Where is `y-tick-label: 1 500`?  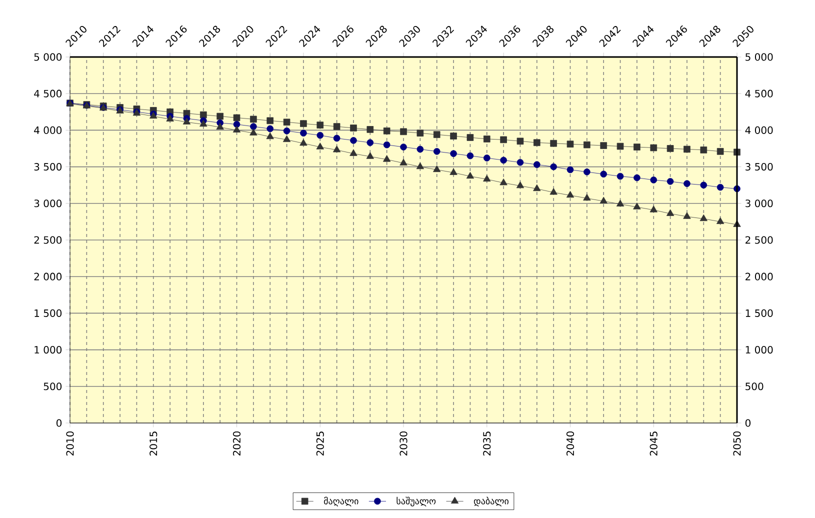 y-tick-label: 1 500 is located at coordinates (759, 313).